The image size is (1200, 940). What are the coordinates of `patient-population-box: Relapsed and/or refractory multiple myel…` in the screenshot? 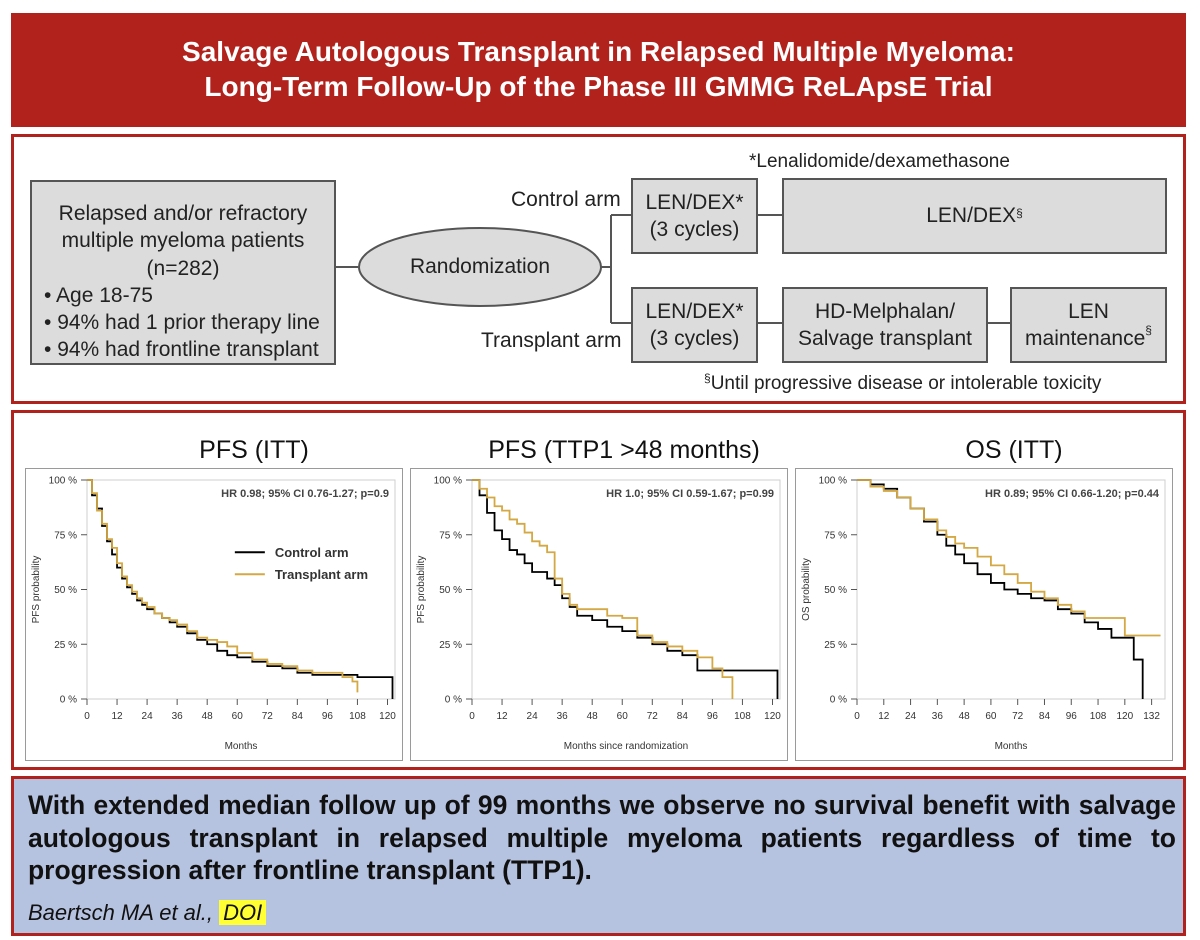 It's located at (183, 272).